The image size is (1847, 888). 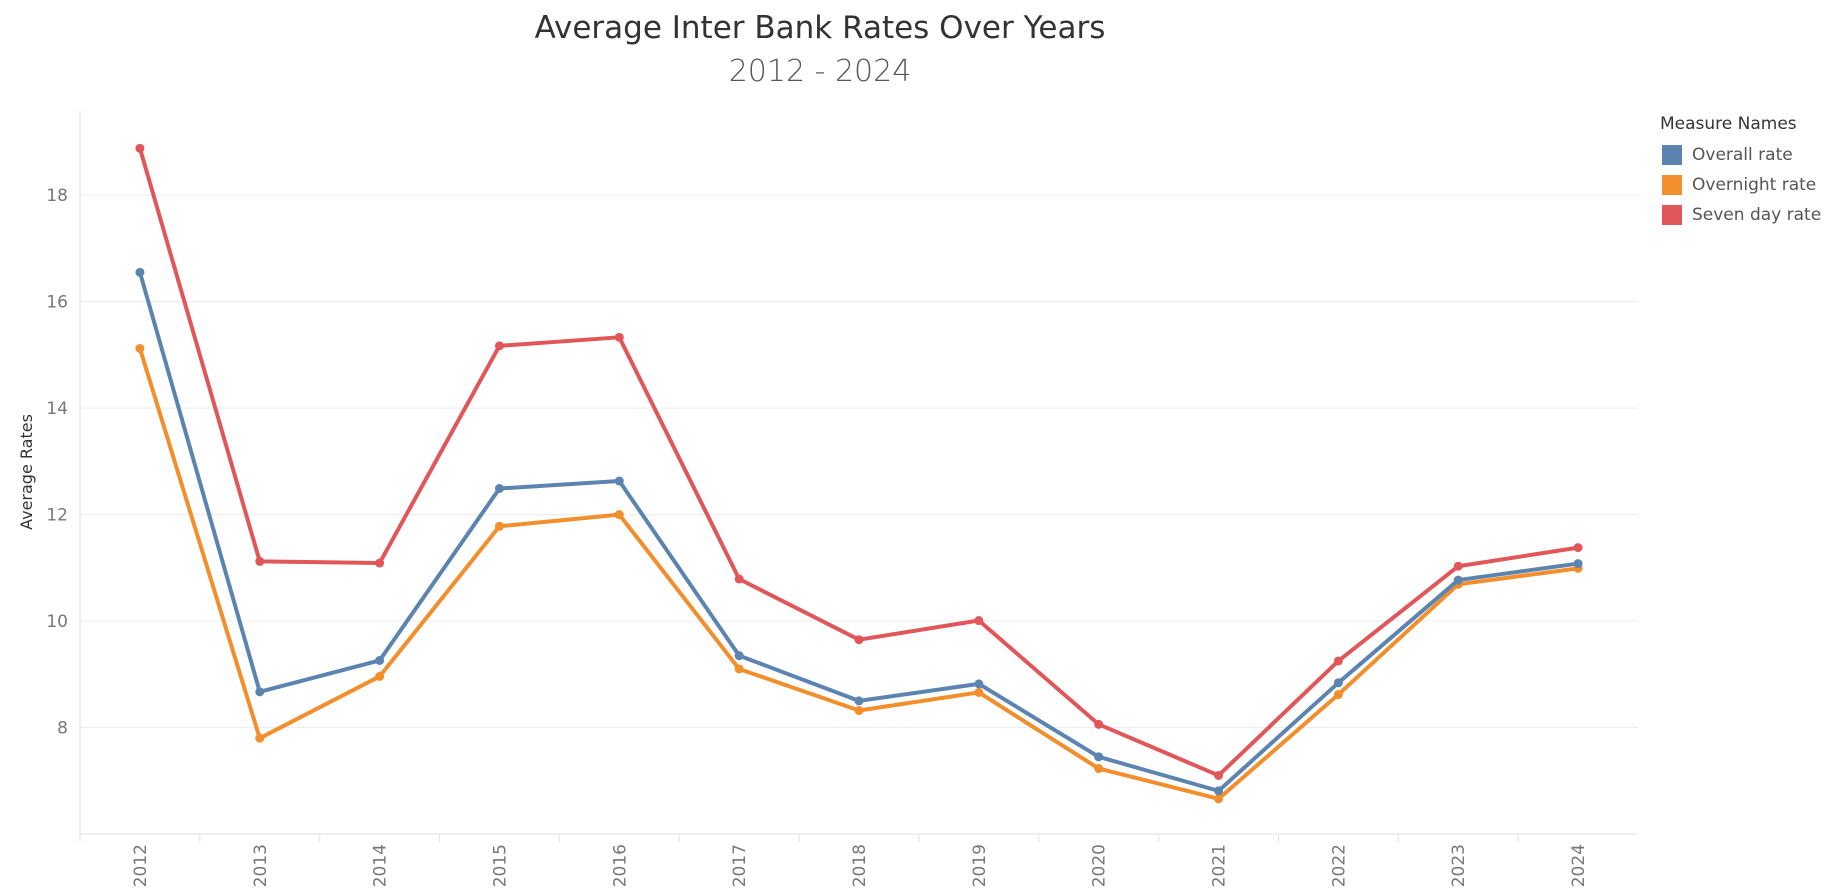 What do you see at coordinates (1579, 865) in the screenshot?
I see `x-tick-label: 2024` at bounding box center [1579, 865].